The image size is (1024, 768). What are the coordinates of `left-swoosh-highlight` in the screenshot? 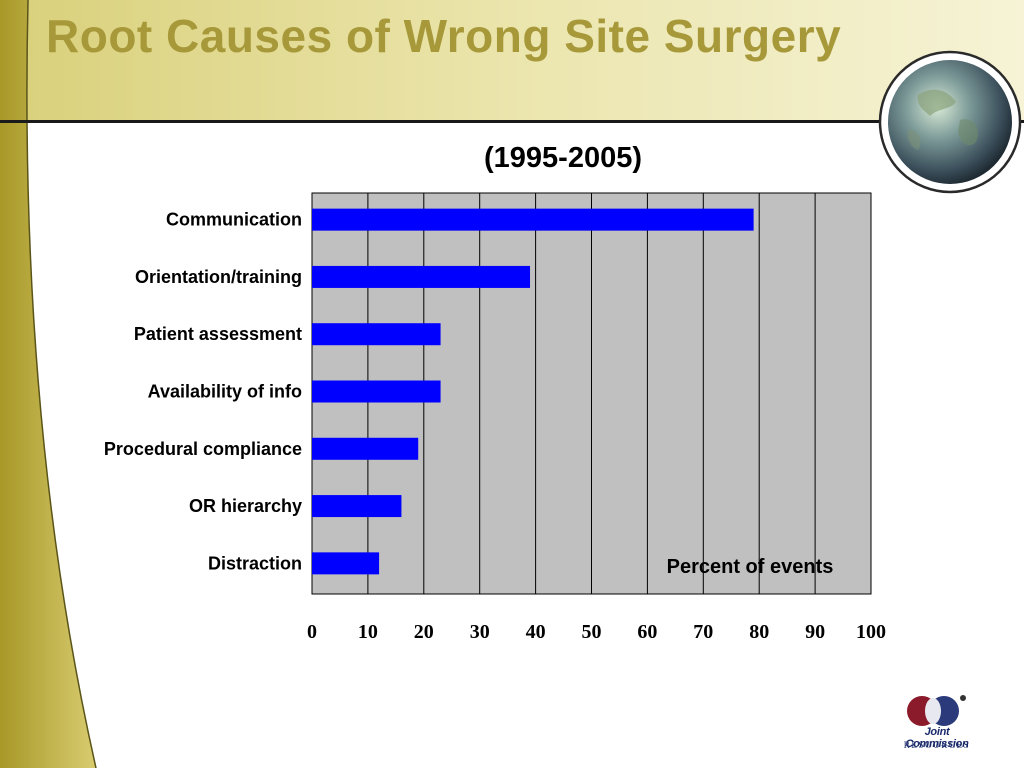 It's located at (61, 384).